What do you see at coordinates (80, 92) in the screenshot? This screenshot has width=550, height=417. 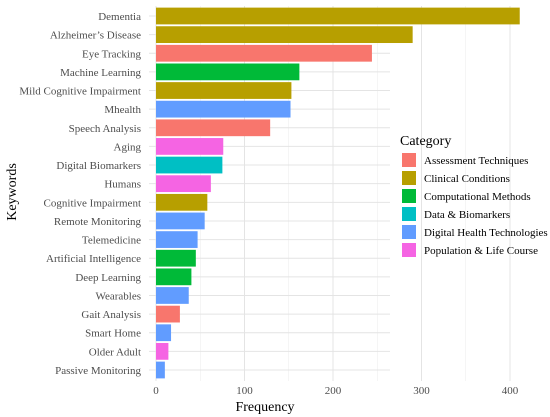 I see `y-tick-label: Mild Cognitive Impairment` at bounding box center [80, 92].